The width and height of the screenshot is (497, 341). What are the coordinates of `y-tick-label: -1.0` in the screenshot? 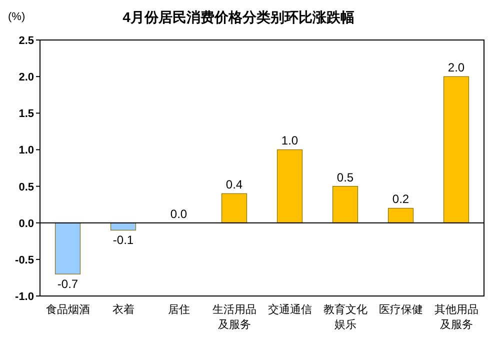 It's located at (24, 297).